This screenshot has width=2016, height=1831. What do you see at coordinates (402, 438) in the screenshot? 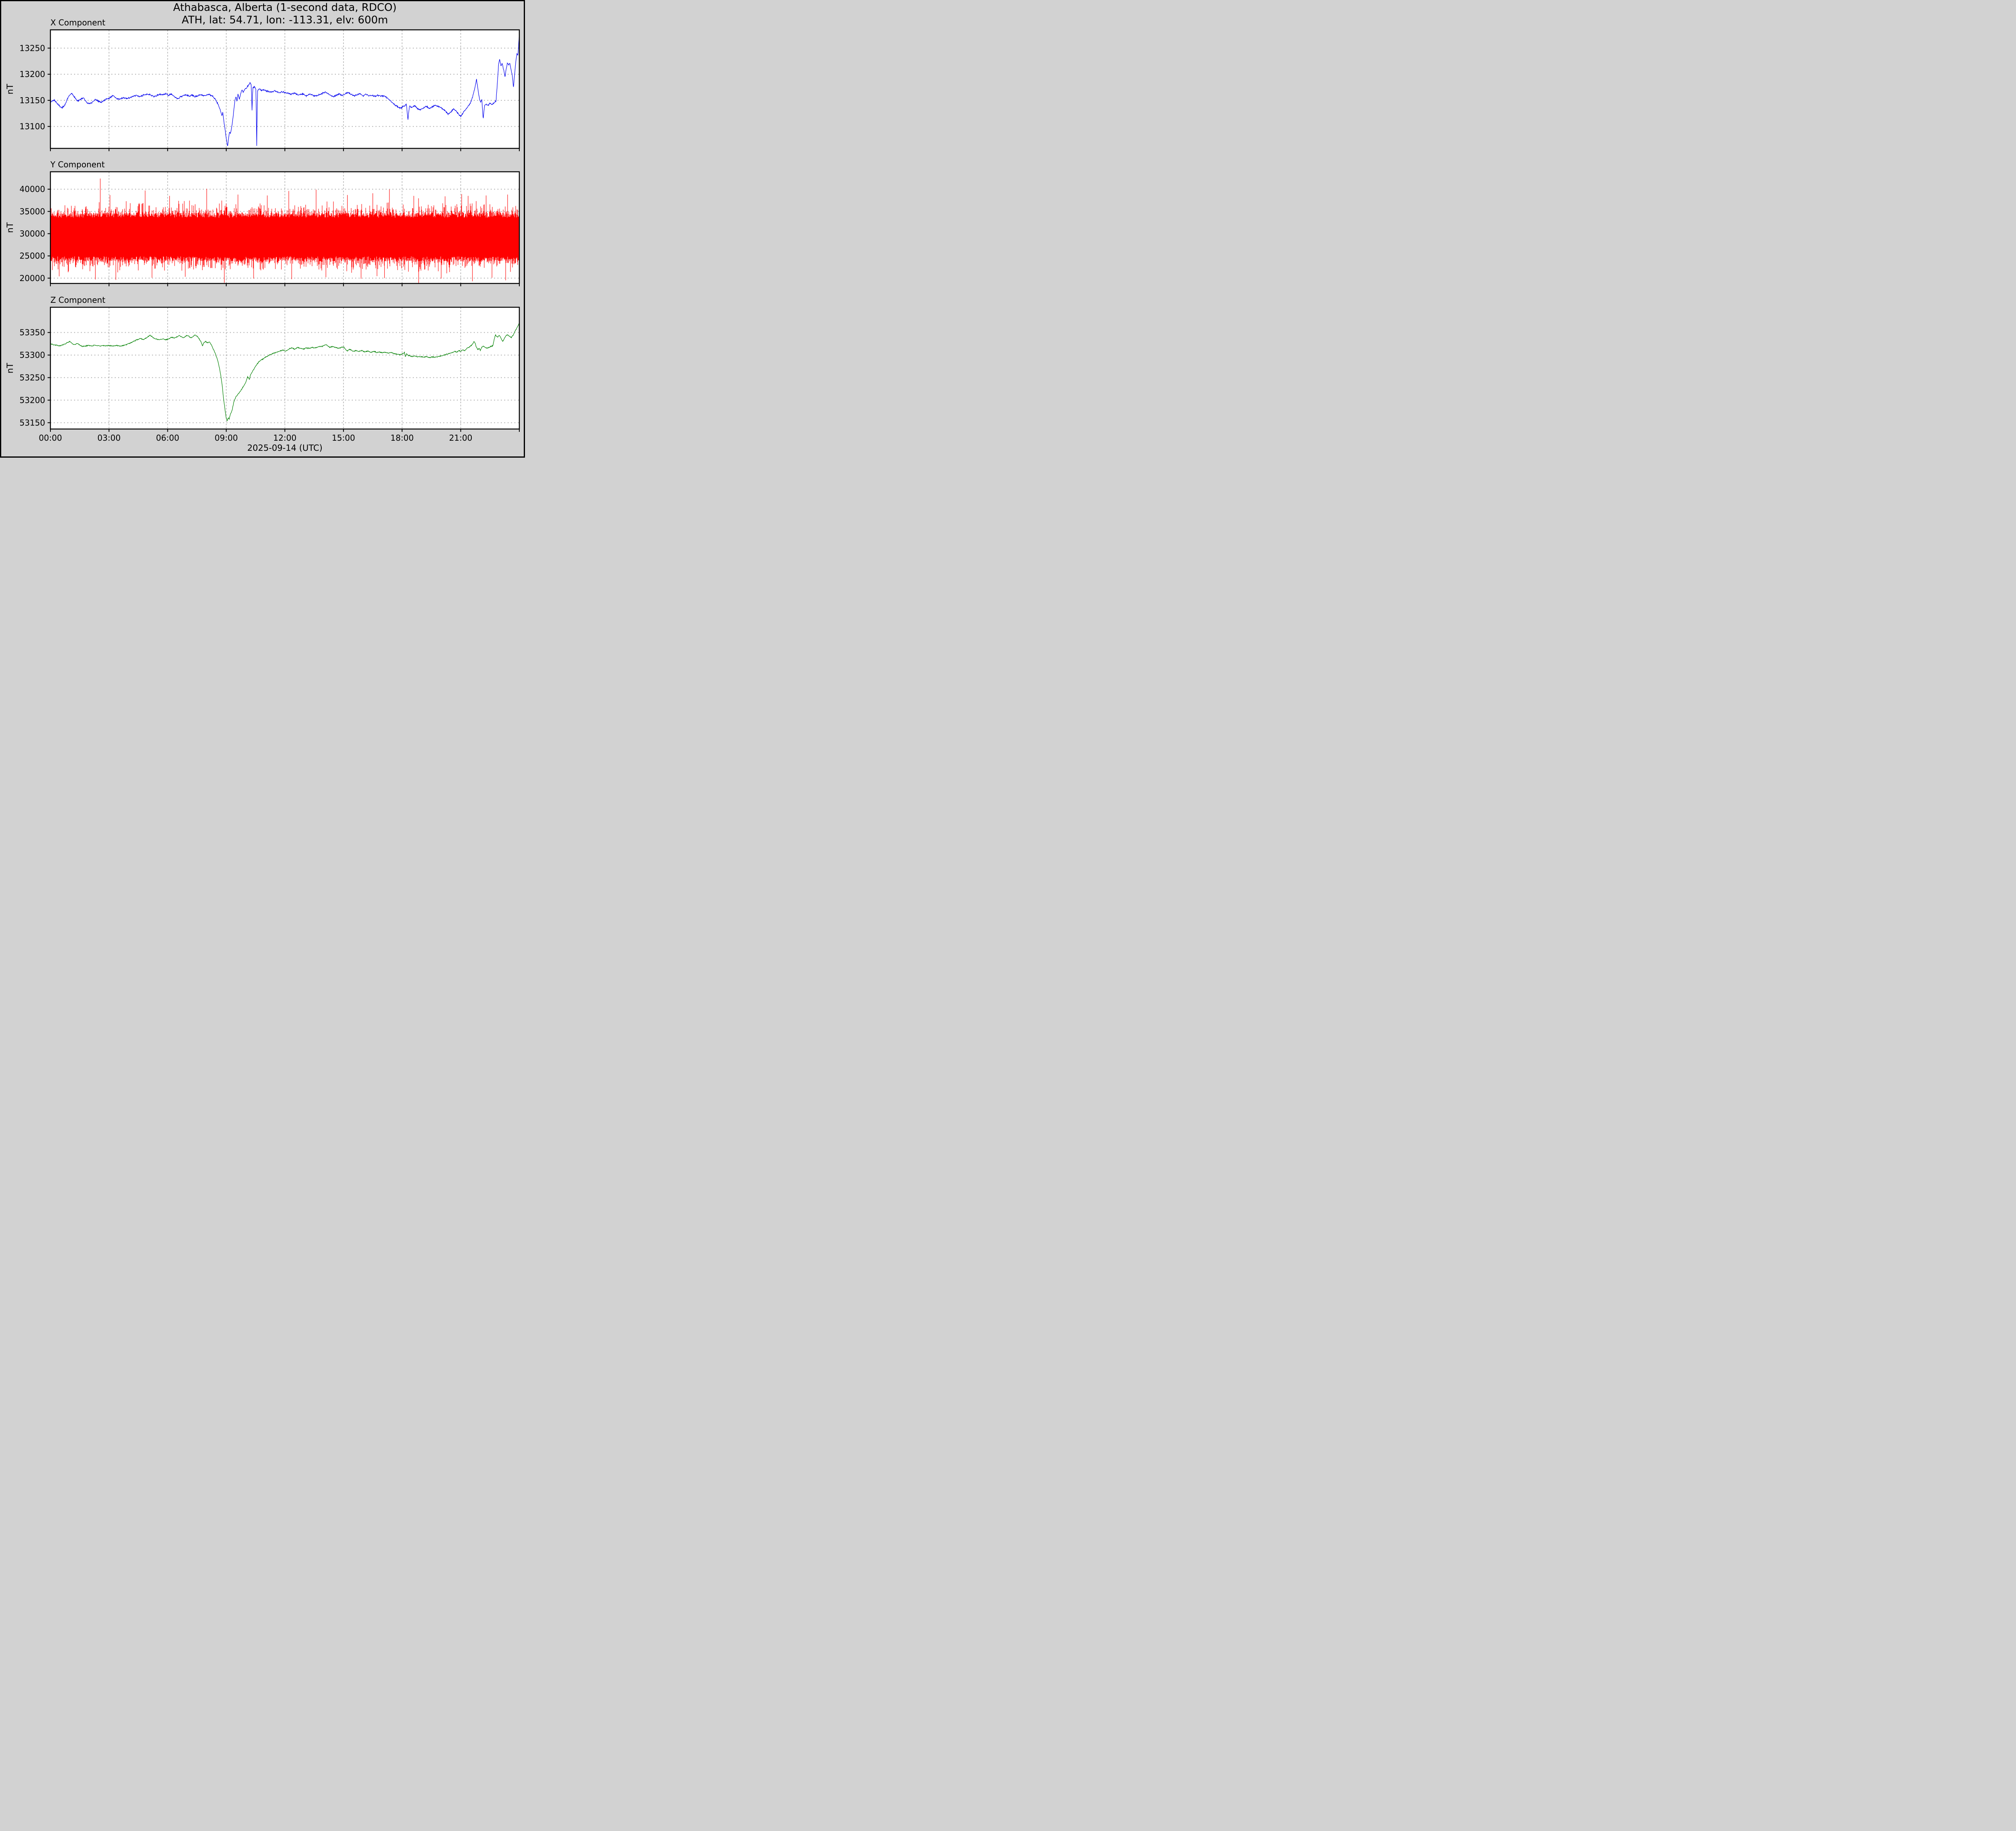
I see `x-tick-label: 18:00` at bounding box center [402, 438].